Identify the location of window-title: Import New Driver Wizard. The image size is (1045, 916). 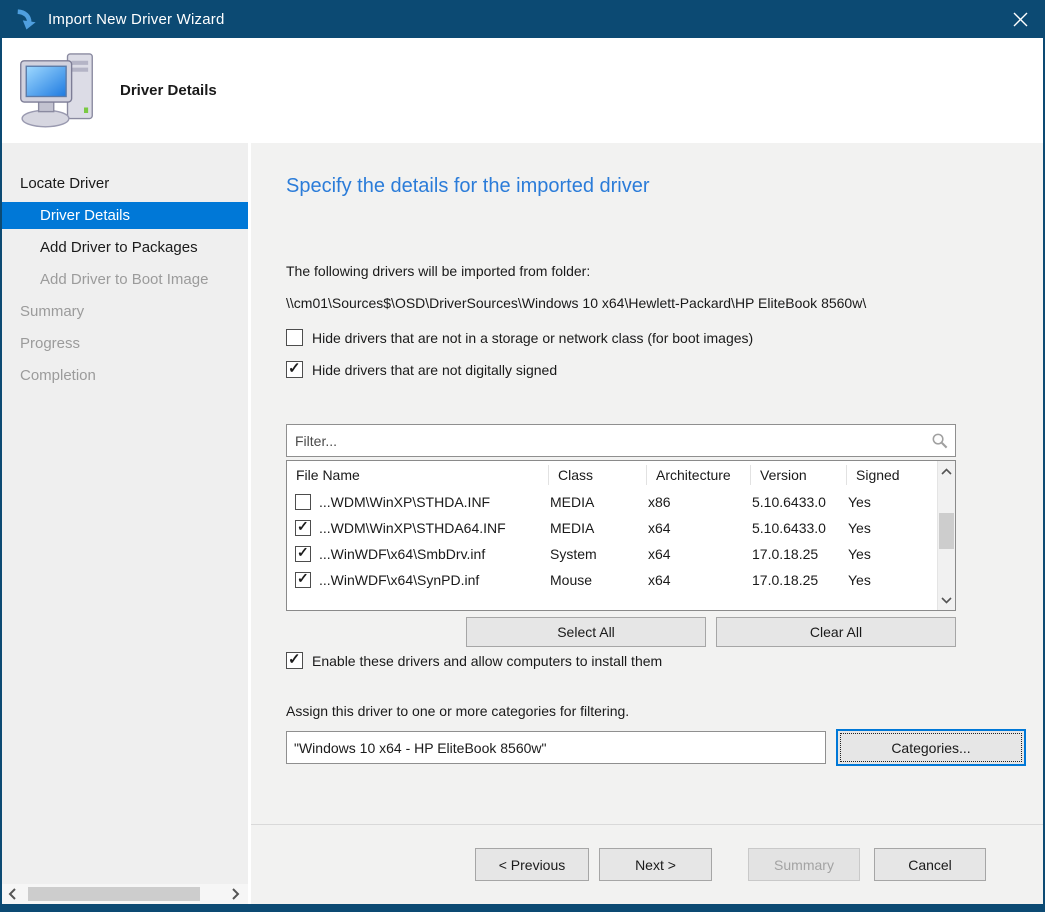
(136, 19).